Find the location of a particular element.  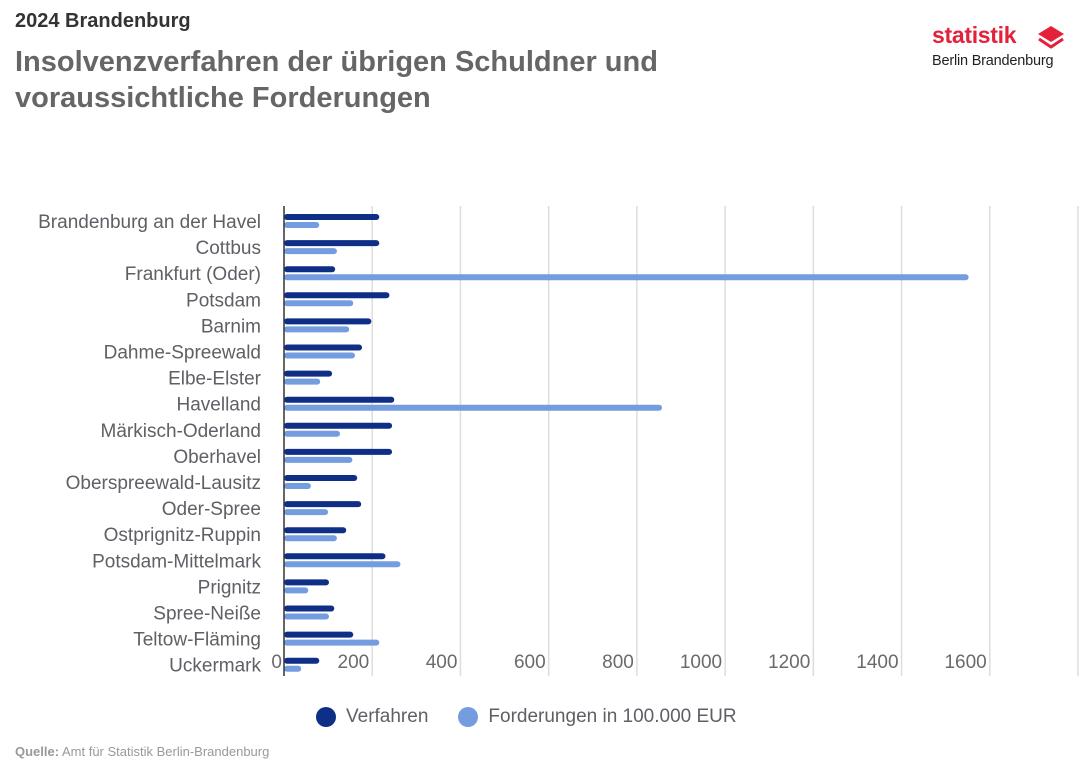

x-tick-label: 800 is located at coordinates (618, 662).